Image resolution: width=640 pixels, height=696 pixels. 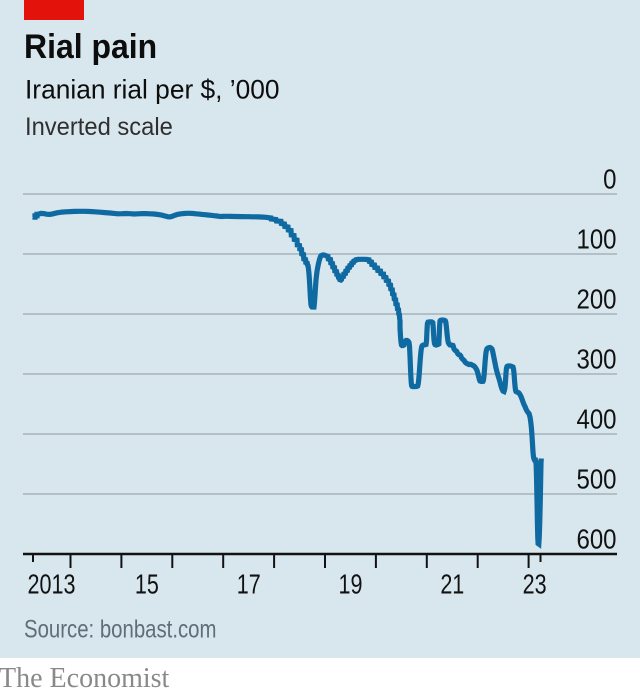 I want to click on svg-text: 2013, so click(x=52, y=584).